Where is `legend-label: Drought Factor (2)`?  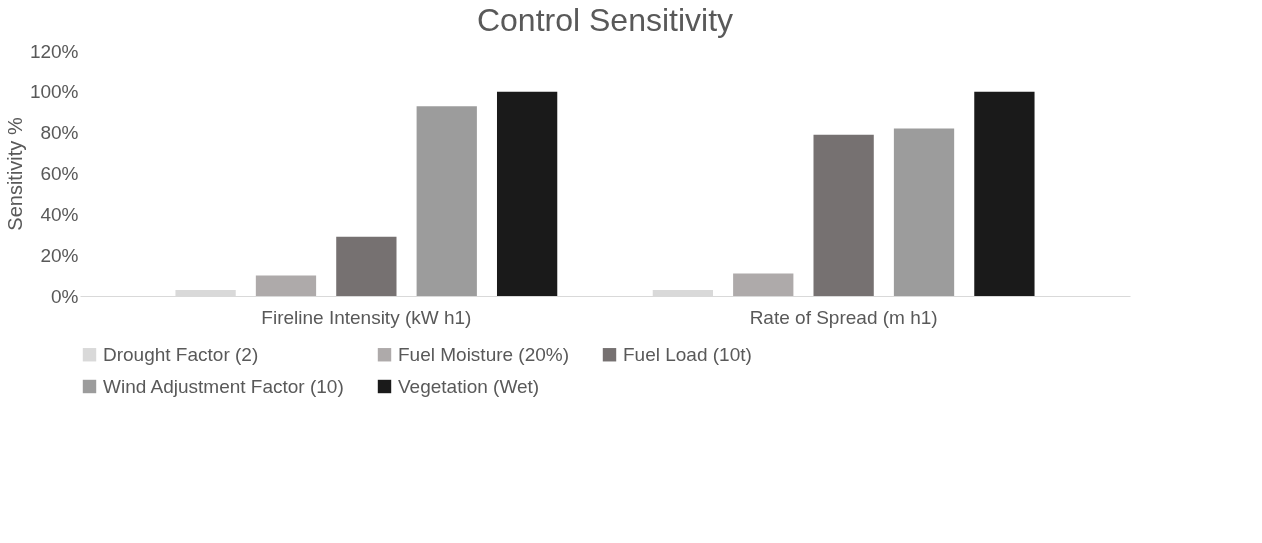 legend-label: Drought Factor (2) is located at coordinates (181, 354).